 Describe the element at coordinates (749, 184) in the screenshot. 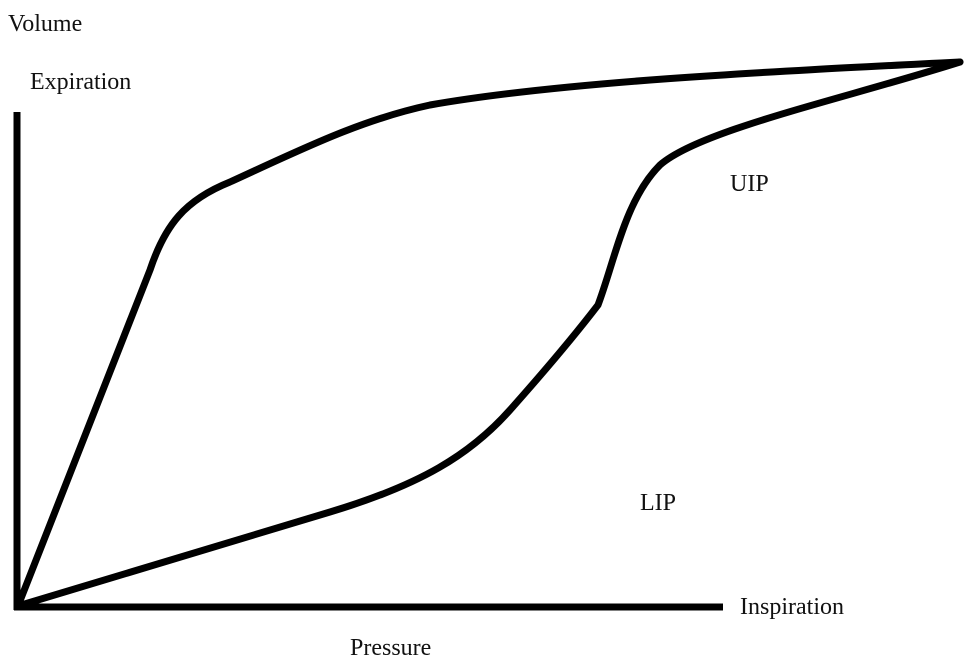

I see `uip-label: UIP` at that location.